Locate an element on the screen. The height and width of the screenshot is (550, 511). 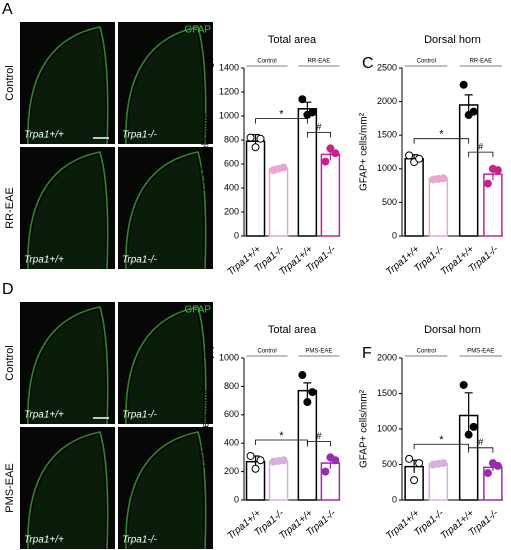
y-tick-label: 500 is located at coordinates (389, 202).